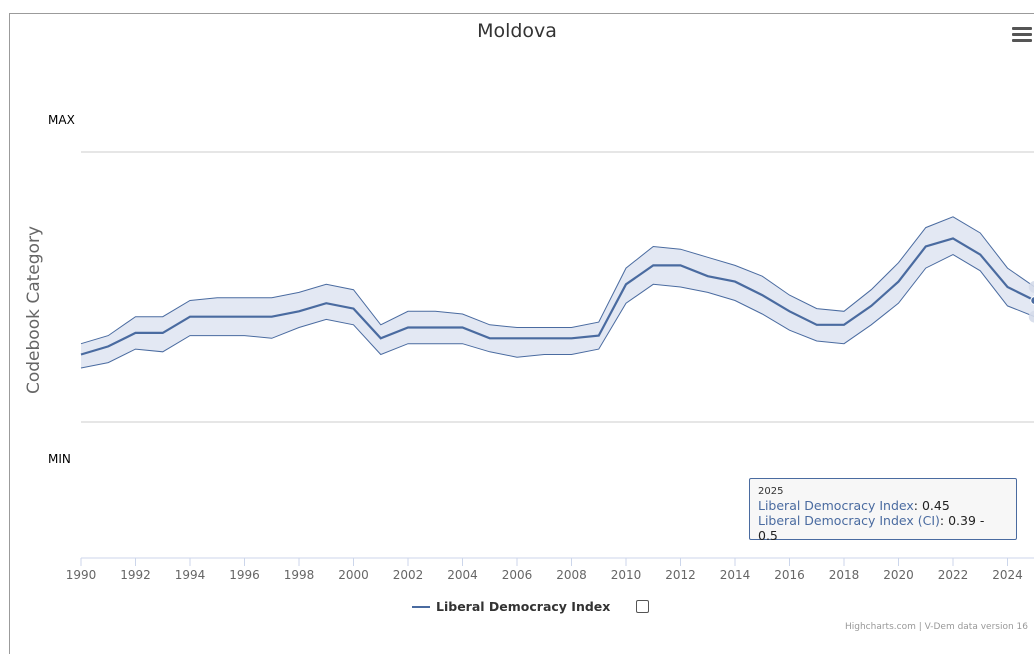 Image resolution: width=1034 pixels, height=654 pixels. Describe the element at coordinates (408, 575) in the screenshot. I see `x-tick-label-2002: 2002` at that location.